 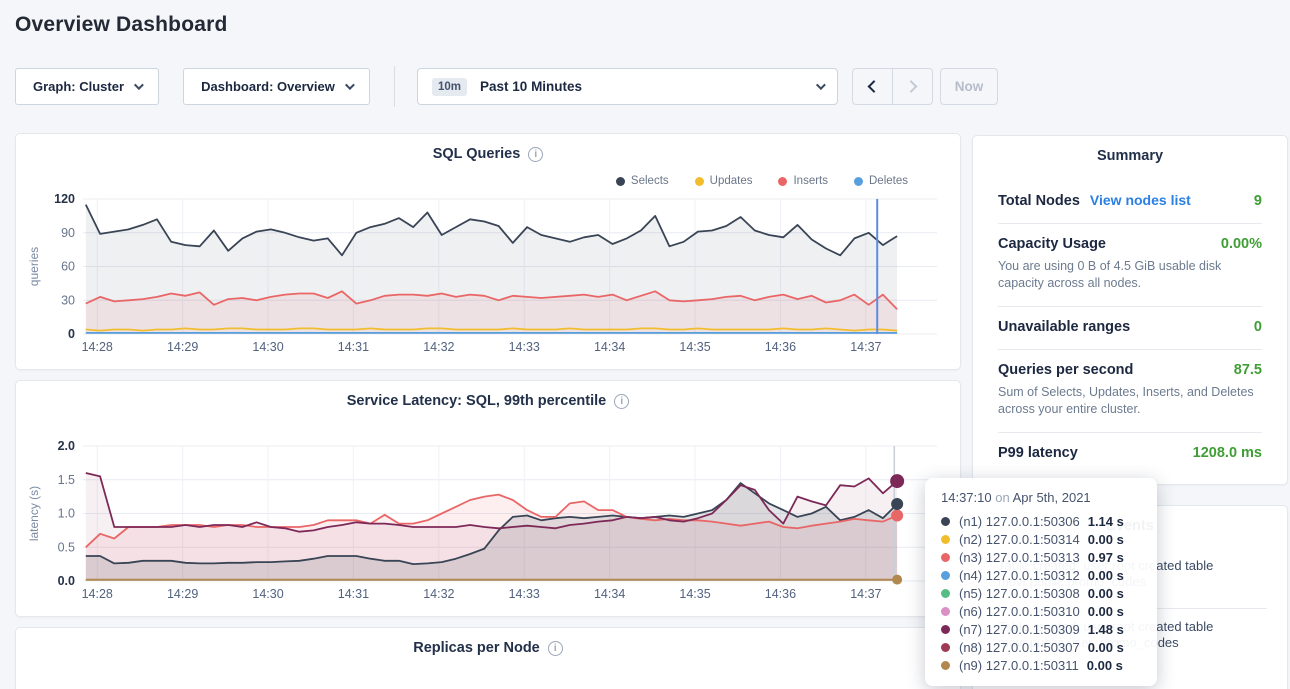 I want to click on dashboard-dropdown: Dashboard: Overview, so click(x=276, y=86).